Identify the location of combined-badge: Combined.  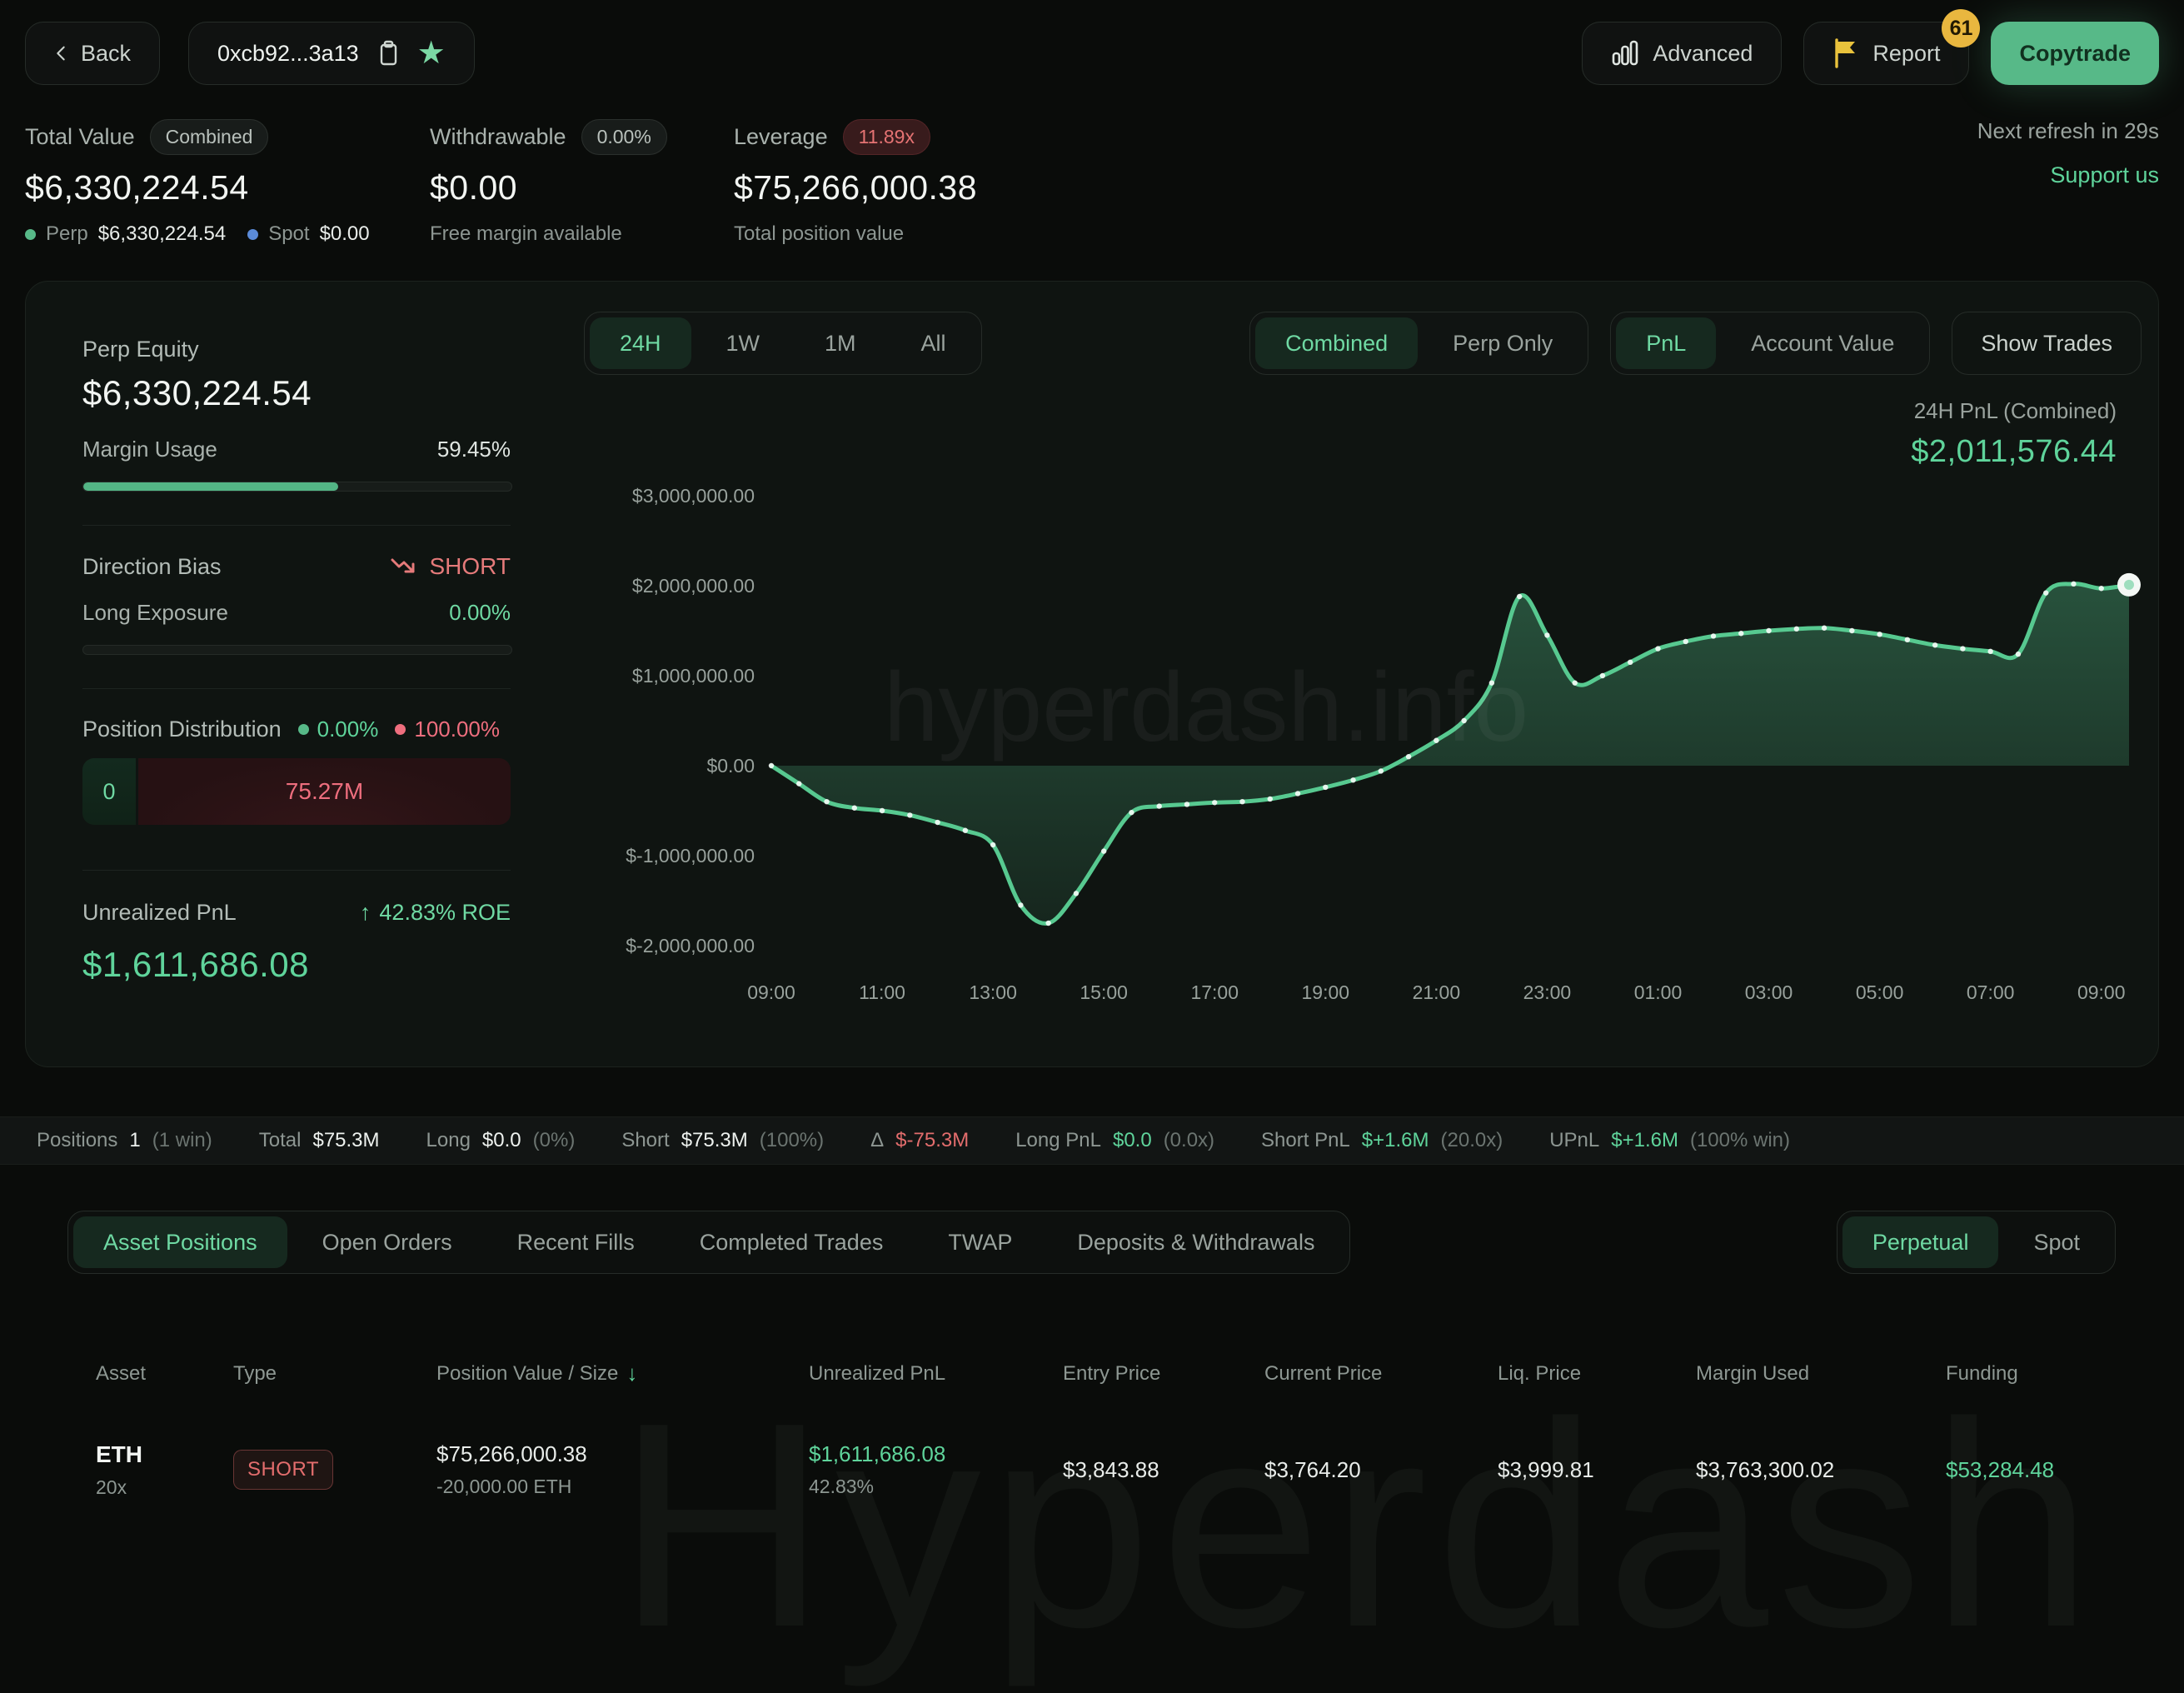
(209, 136).